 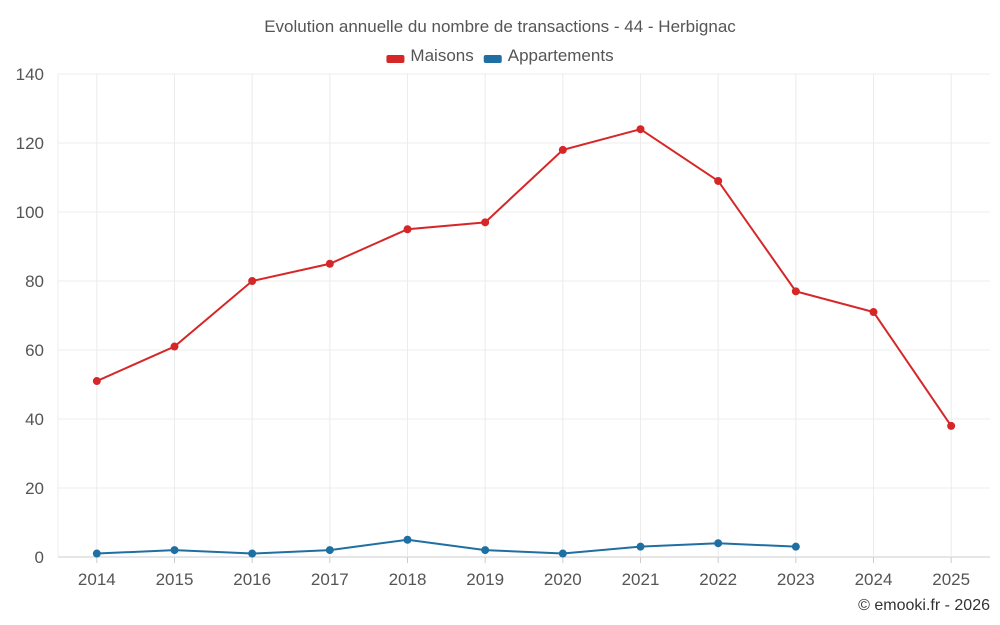 What do you see at coordinates (175, 579) in the screenshot?
I see `x-tick-label: 2015` at bounding box center [175, 579].